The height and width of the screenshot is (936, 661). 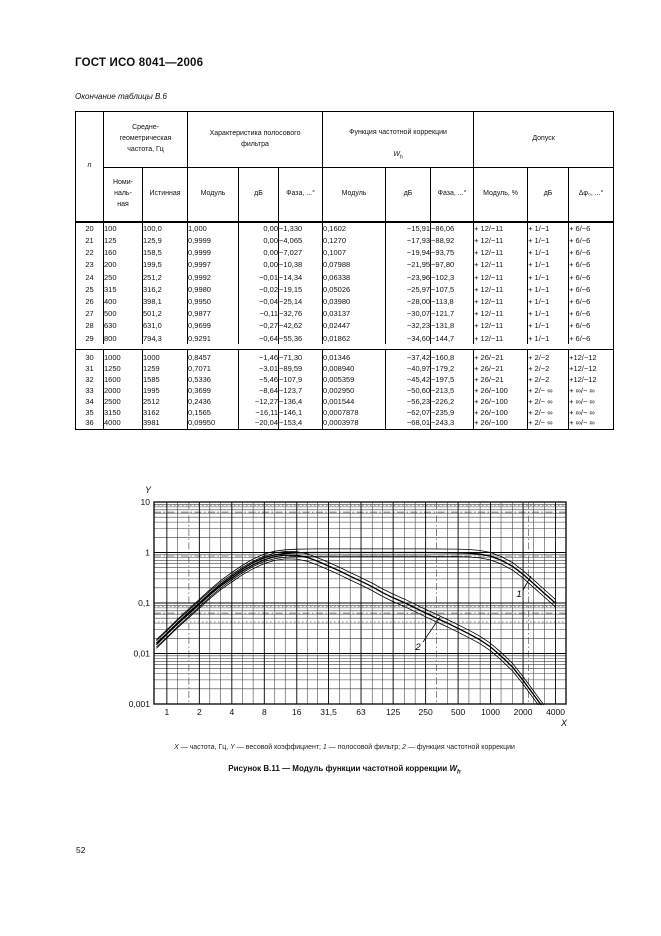 I want to click on table-cell: −0,01, so click(x=259, y=277).